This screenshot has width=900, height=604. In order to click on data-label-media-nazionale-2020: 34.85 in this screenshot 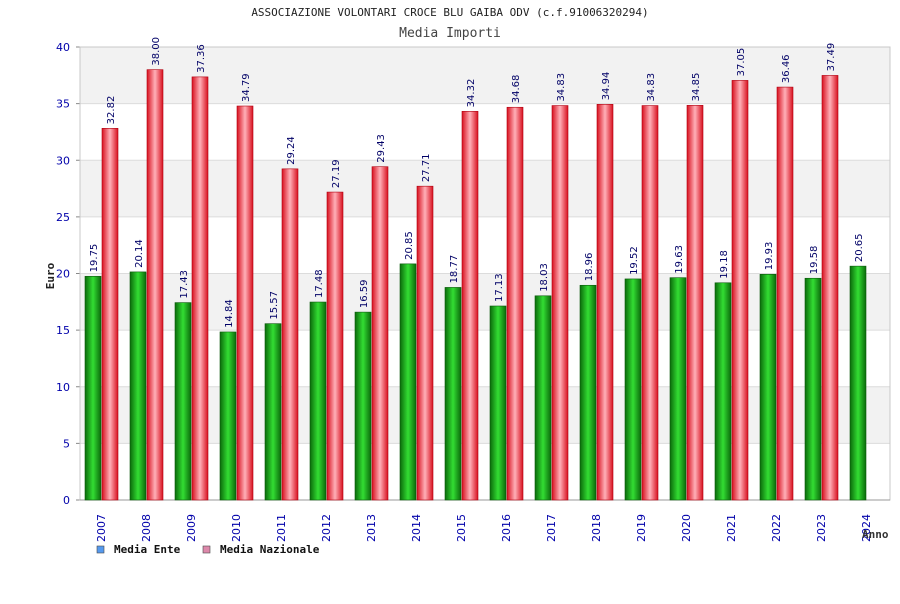, I will do `click(696, 87)`.